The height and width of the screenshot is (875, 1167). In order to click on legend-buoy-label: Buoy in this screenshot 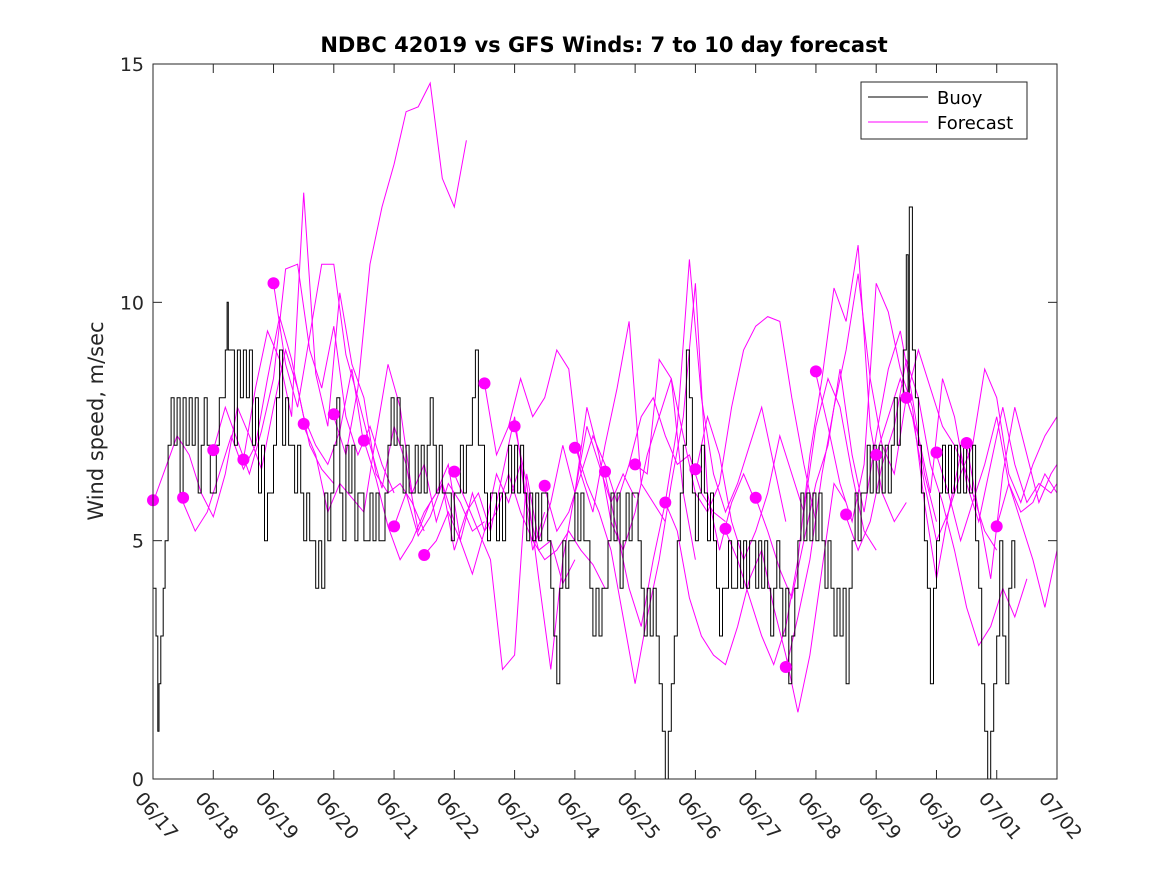, I will do `click(960, 98)`.